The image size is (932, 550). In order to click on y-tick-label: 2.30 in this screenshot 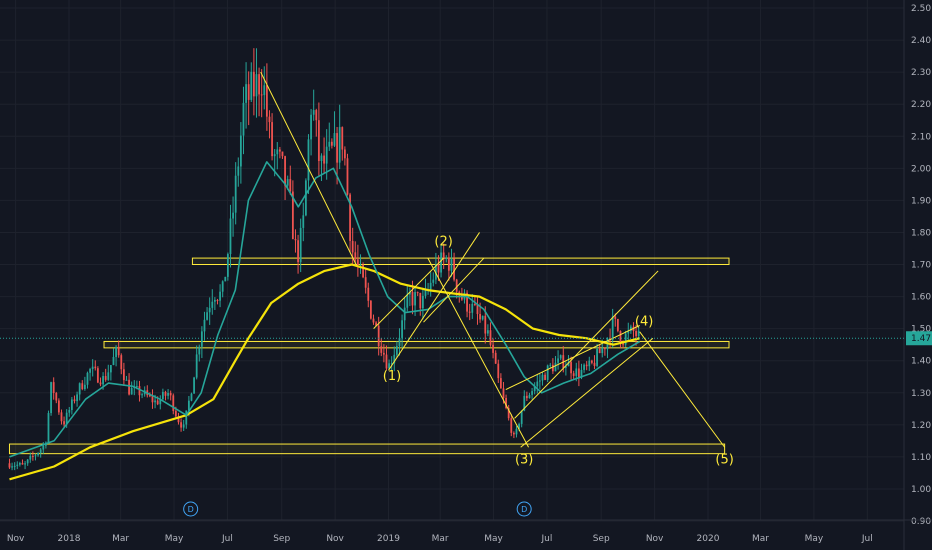, I will do `click(921, 73)`.